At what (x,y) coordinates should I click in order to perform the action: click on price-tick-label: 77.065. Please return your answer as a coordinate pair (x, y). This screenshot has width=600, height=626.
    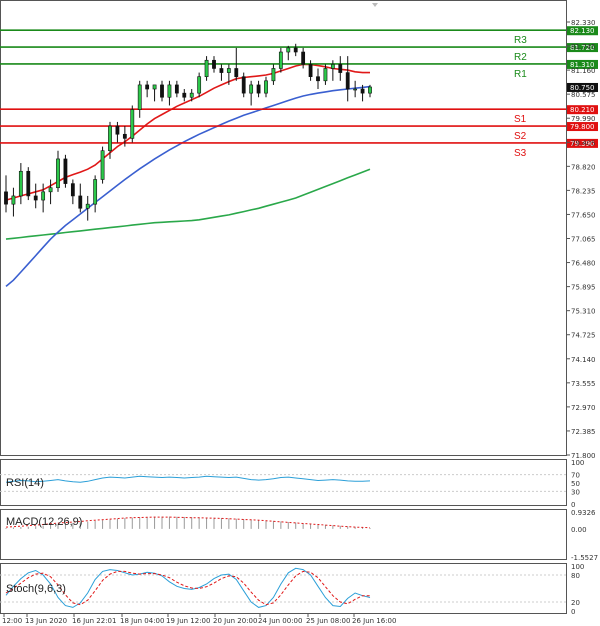
    Looking at the image, I should click on (583, 240).